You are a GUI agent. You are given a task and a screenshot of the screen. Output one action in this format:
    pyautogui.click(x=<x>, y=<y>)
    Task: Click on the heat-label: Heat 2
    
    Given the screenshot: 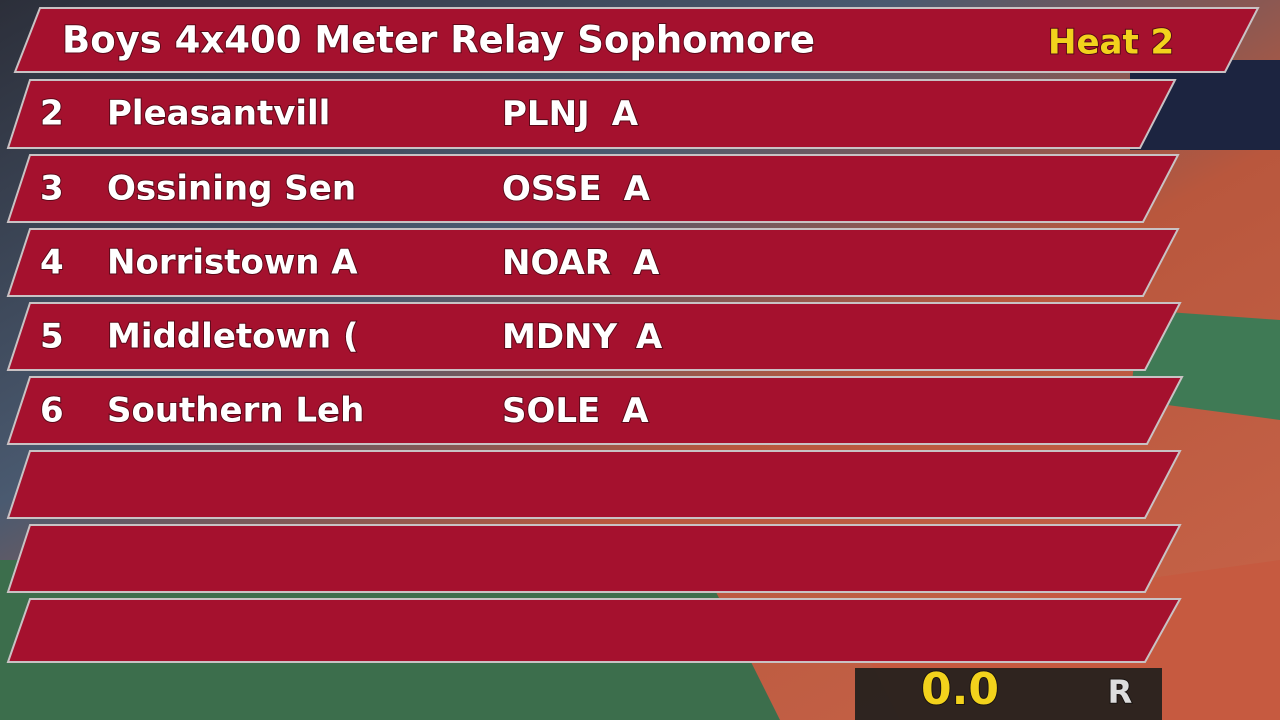 What is the action you would take?
    pyautogui.click(x=1111, y=43)
    